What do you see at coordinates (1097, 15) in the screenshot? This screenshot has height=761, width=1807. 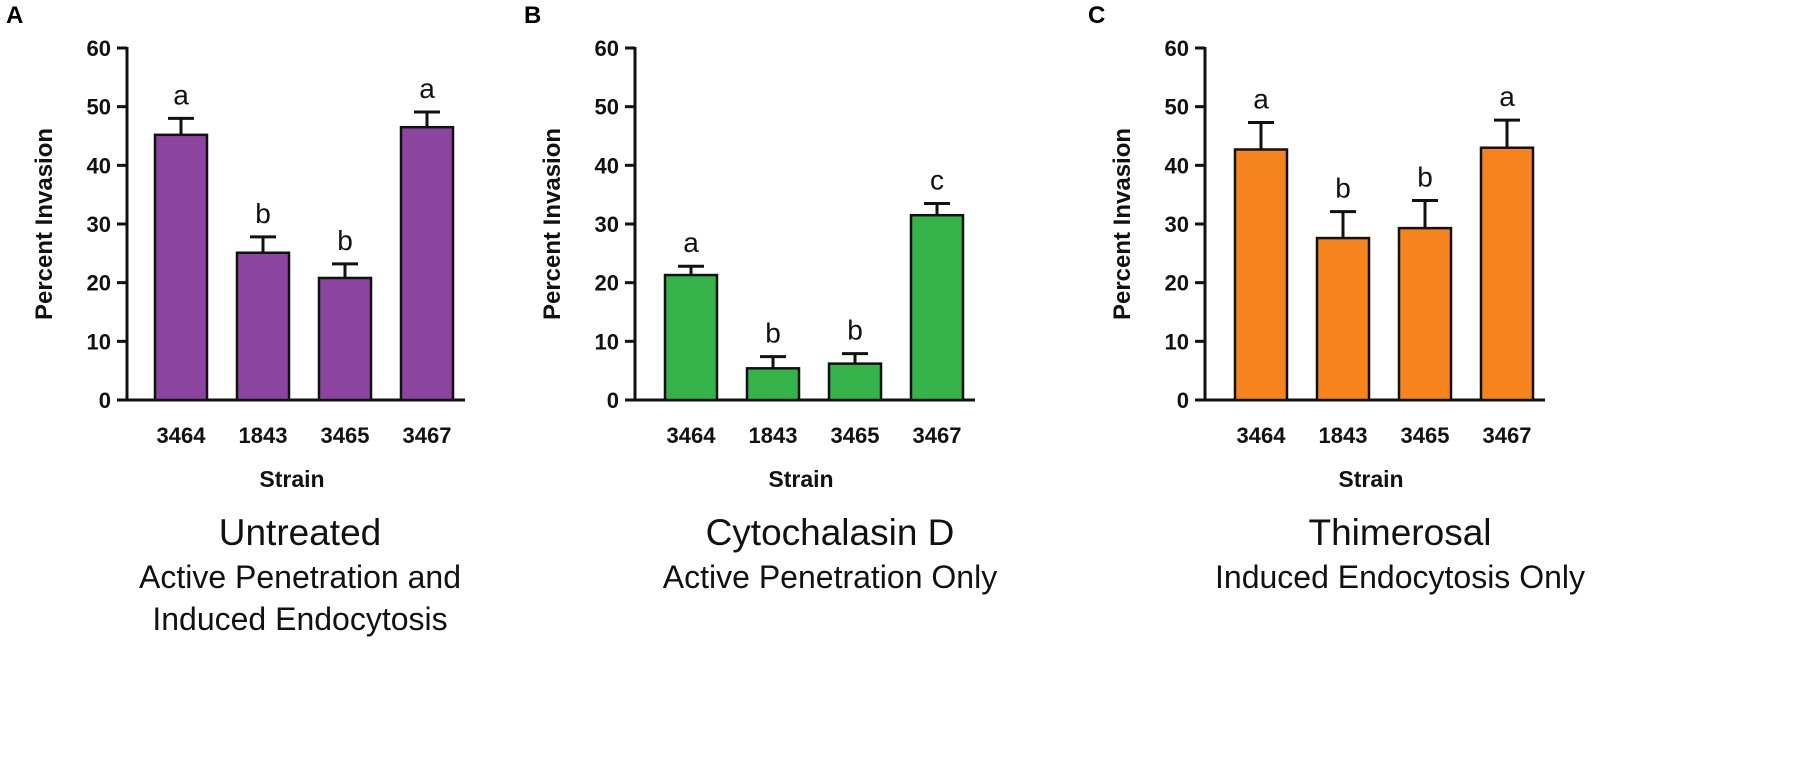 I see `panel-label: C` at bounding box center [1097, 15].